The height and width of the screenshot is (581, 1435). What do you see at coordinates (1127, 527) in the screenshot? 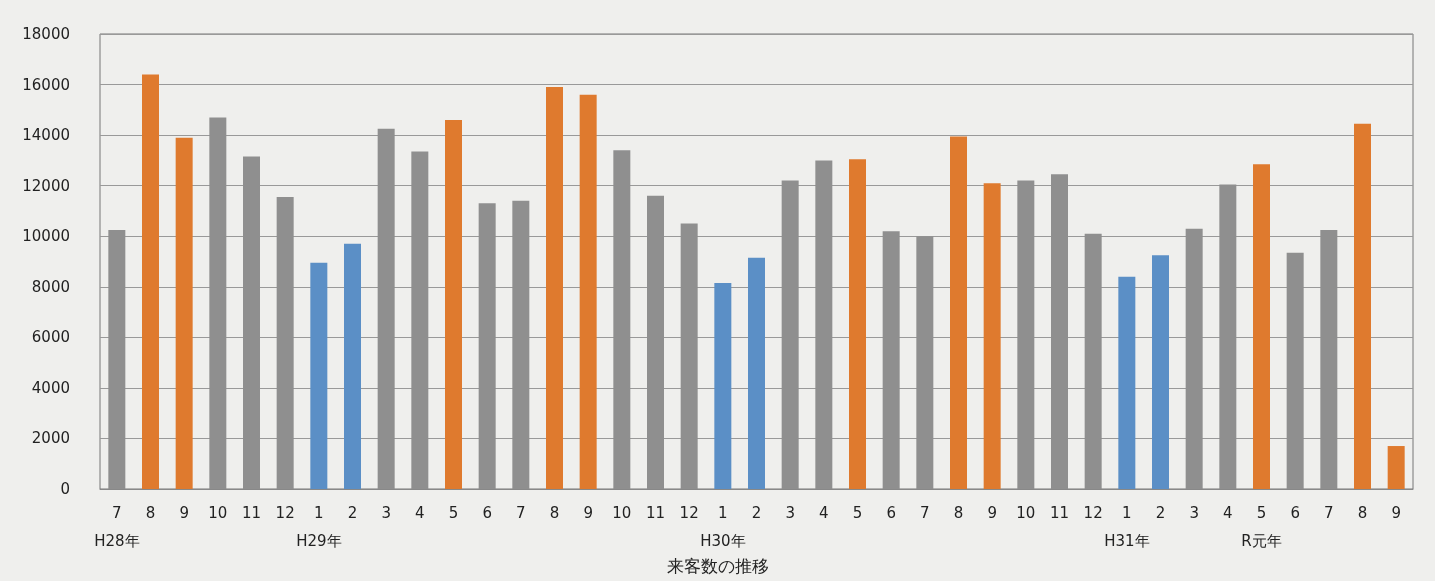
I see `x-tick-label: 1 H31年` at bounding box center [1127, 527].